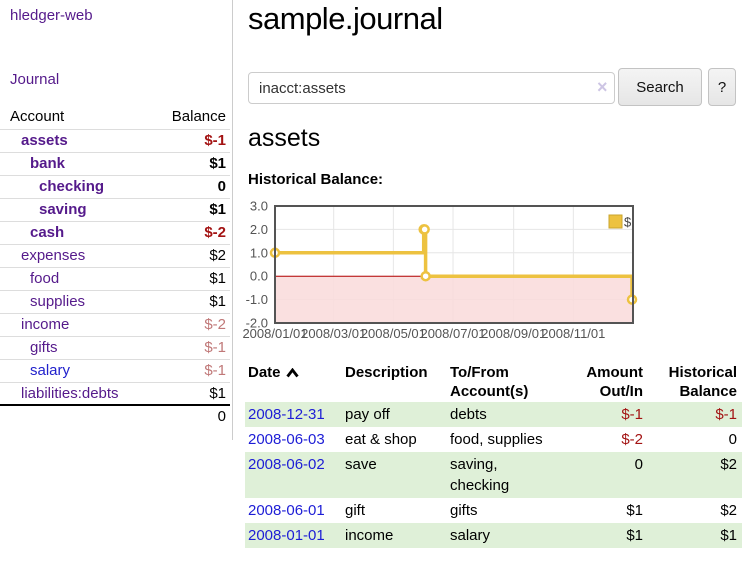  Describe the element at coordinates (115, 301) in the screenshot. I see `account-row: supplies $1` at that location.